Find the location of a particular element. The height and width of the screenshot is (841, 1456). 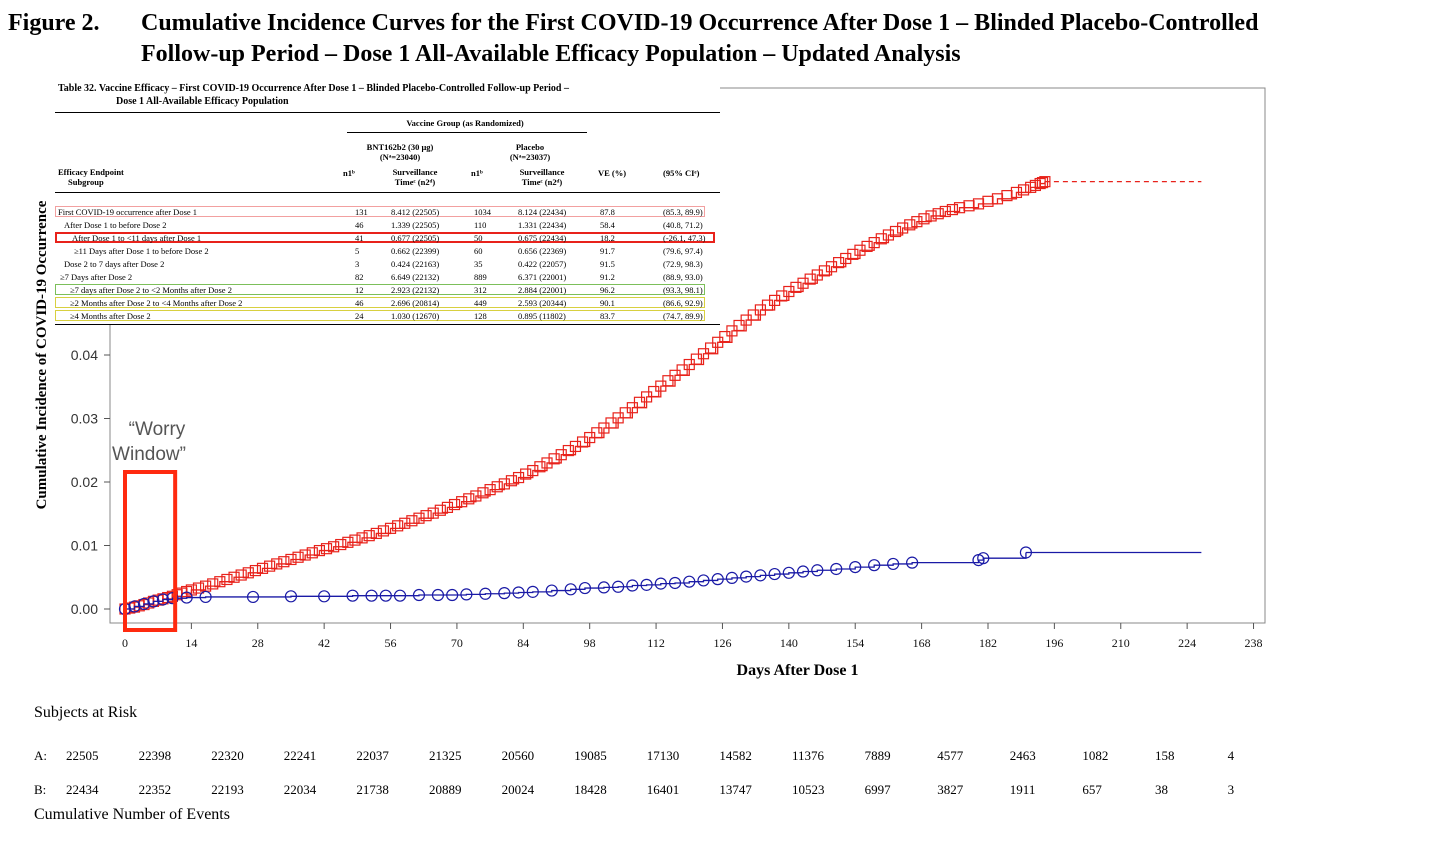

risk-value: 16401 is located at coordinates (663, 789).